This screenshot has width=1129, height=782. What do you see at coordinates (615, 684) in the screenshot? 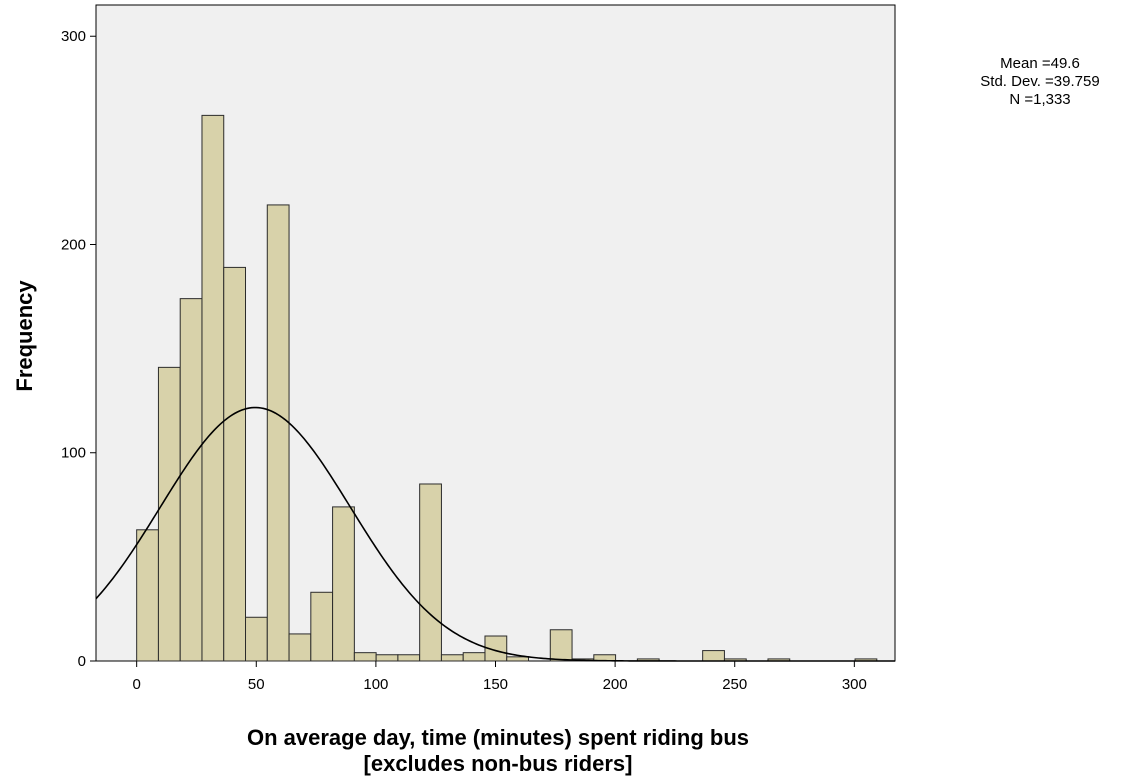
I see `x-tick-label: 200` at bounding box center [615, 684].